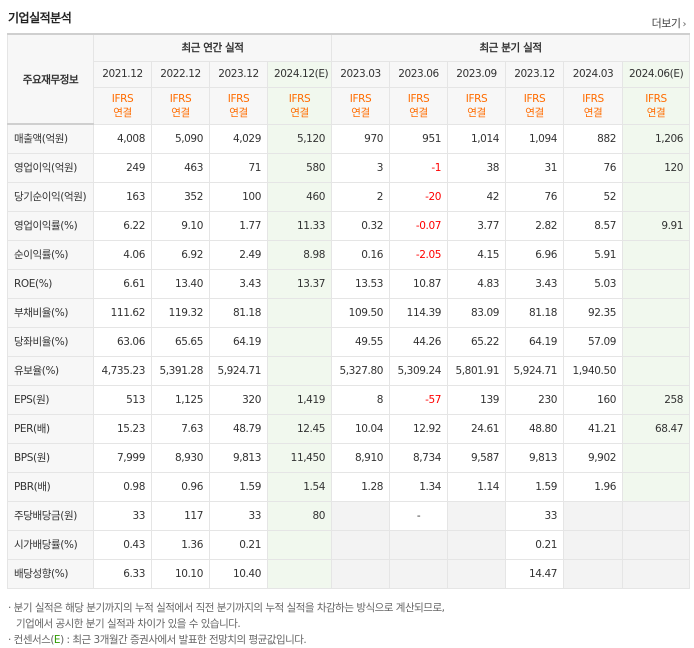 This screenshot has width=694, height=648. I want to click on value-cell: 1.96, so click(593, 486).